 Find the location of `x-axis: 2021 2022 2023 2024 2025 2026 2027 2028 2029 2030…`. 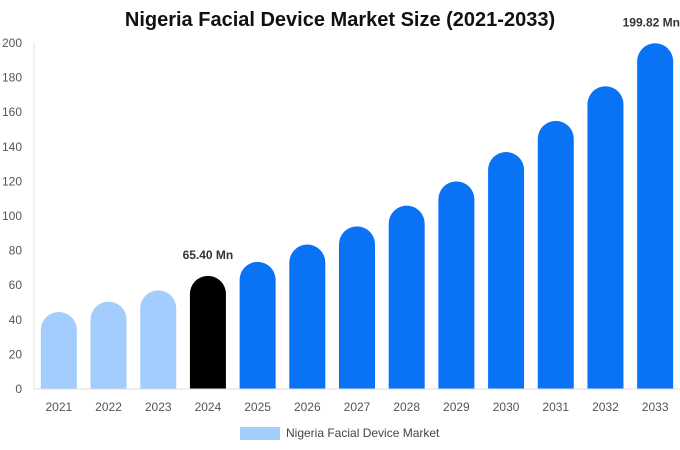

x-axis: 2021 2022 2023 2024 2025 2026 2027 2028 2029 2030… is located at coordinates (357, 401).